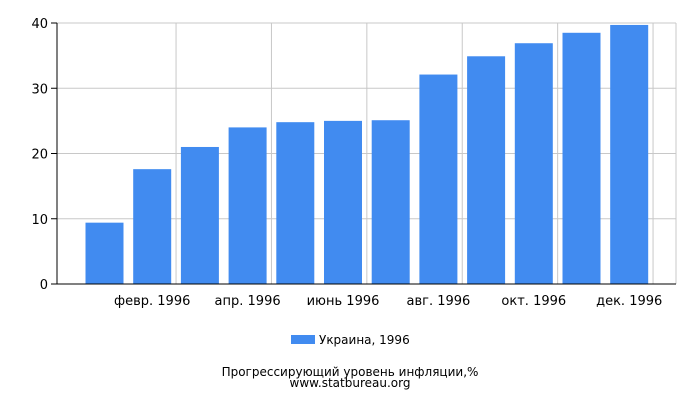  Describe the element at coordinates (39, 24) in the screenshot. I see `y-tick-label: 40` at that location.